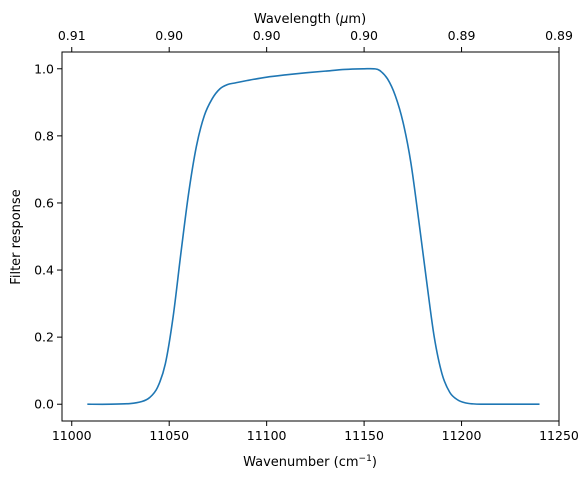 The width and height of the screenshot is (587, 480). Describe the element at coordinates (315, 40) in the screenshot. I see `secondary-x-axis: 0.91 0.90 0.90 0.90 0.89 0.89` at that location.